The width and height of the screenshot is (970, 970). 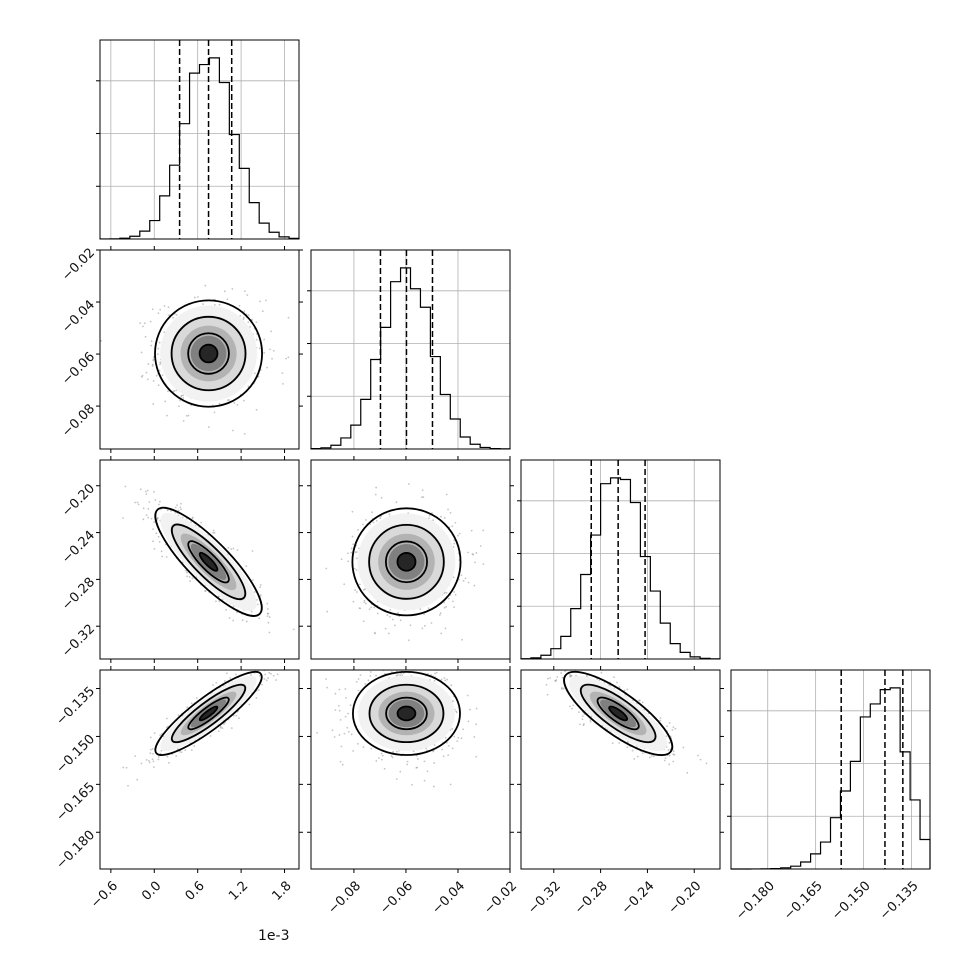 I want to click on histogram-steps, so click(x=199, y=148).